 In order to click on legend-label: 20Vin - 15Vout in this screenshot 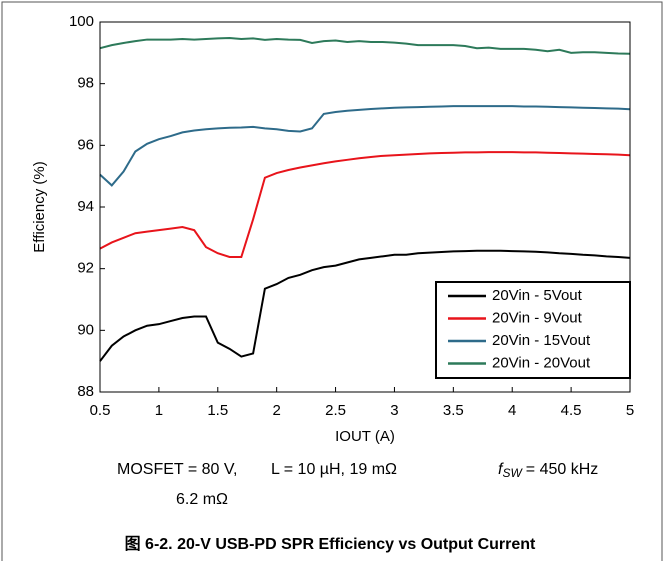, I will do `click(541, 340)`.